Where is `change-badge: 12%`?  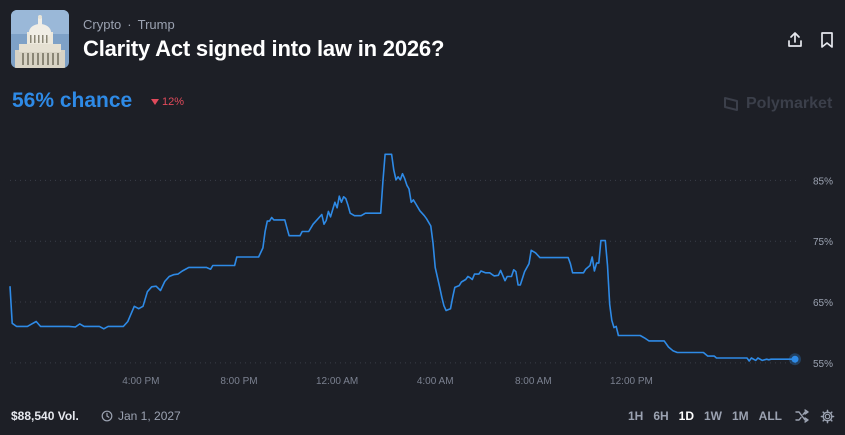 change-badge: 12% is located at coordinates (167, 102).